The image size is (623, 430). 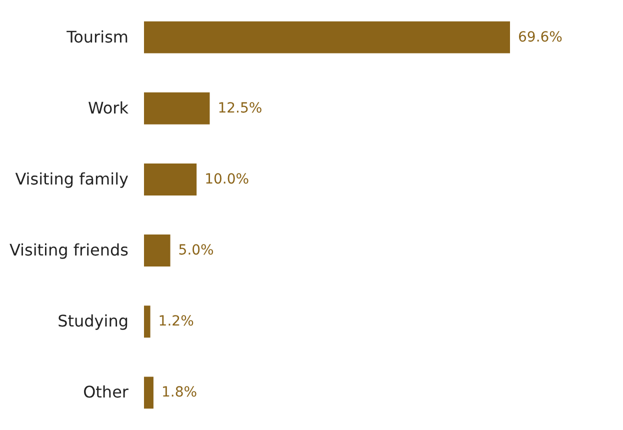 What do you see at coordinates (179, 392) in the screenshot?
I see `data-label: 1.8%` at bounding box center [179, 392].